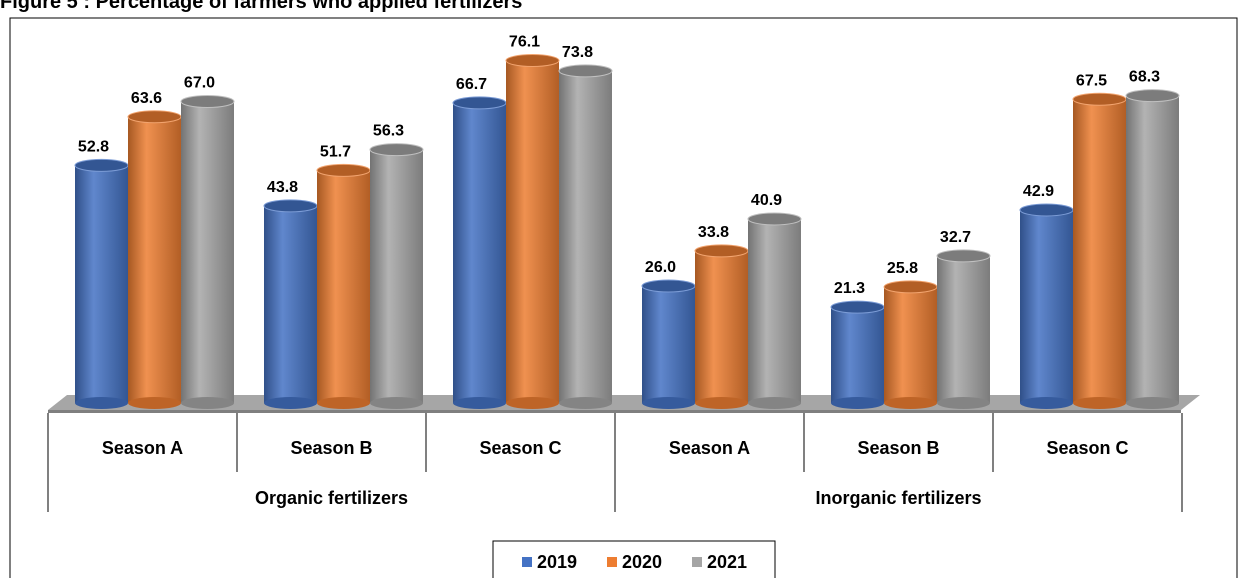 This screenshot has height=583, width=1238. What do you see at coordinates (282, 187) in the screenshot?
I see `data-label: 43.8` at bounding box center [282, 187].